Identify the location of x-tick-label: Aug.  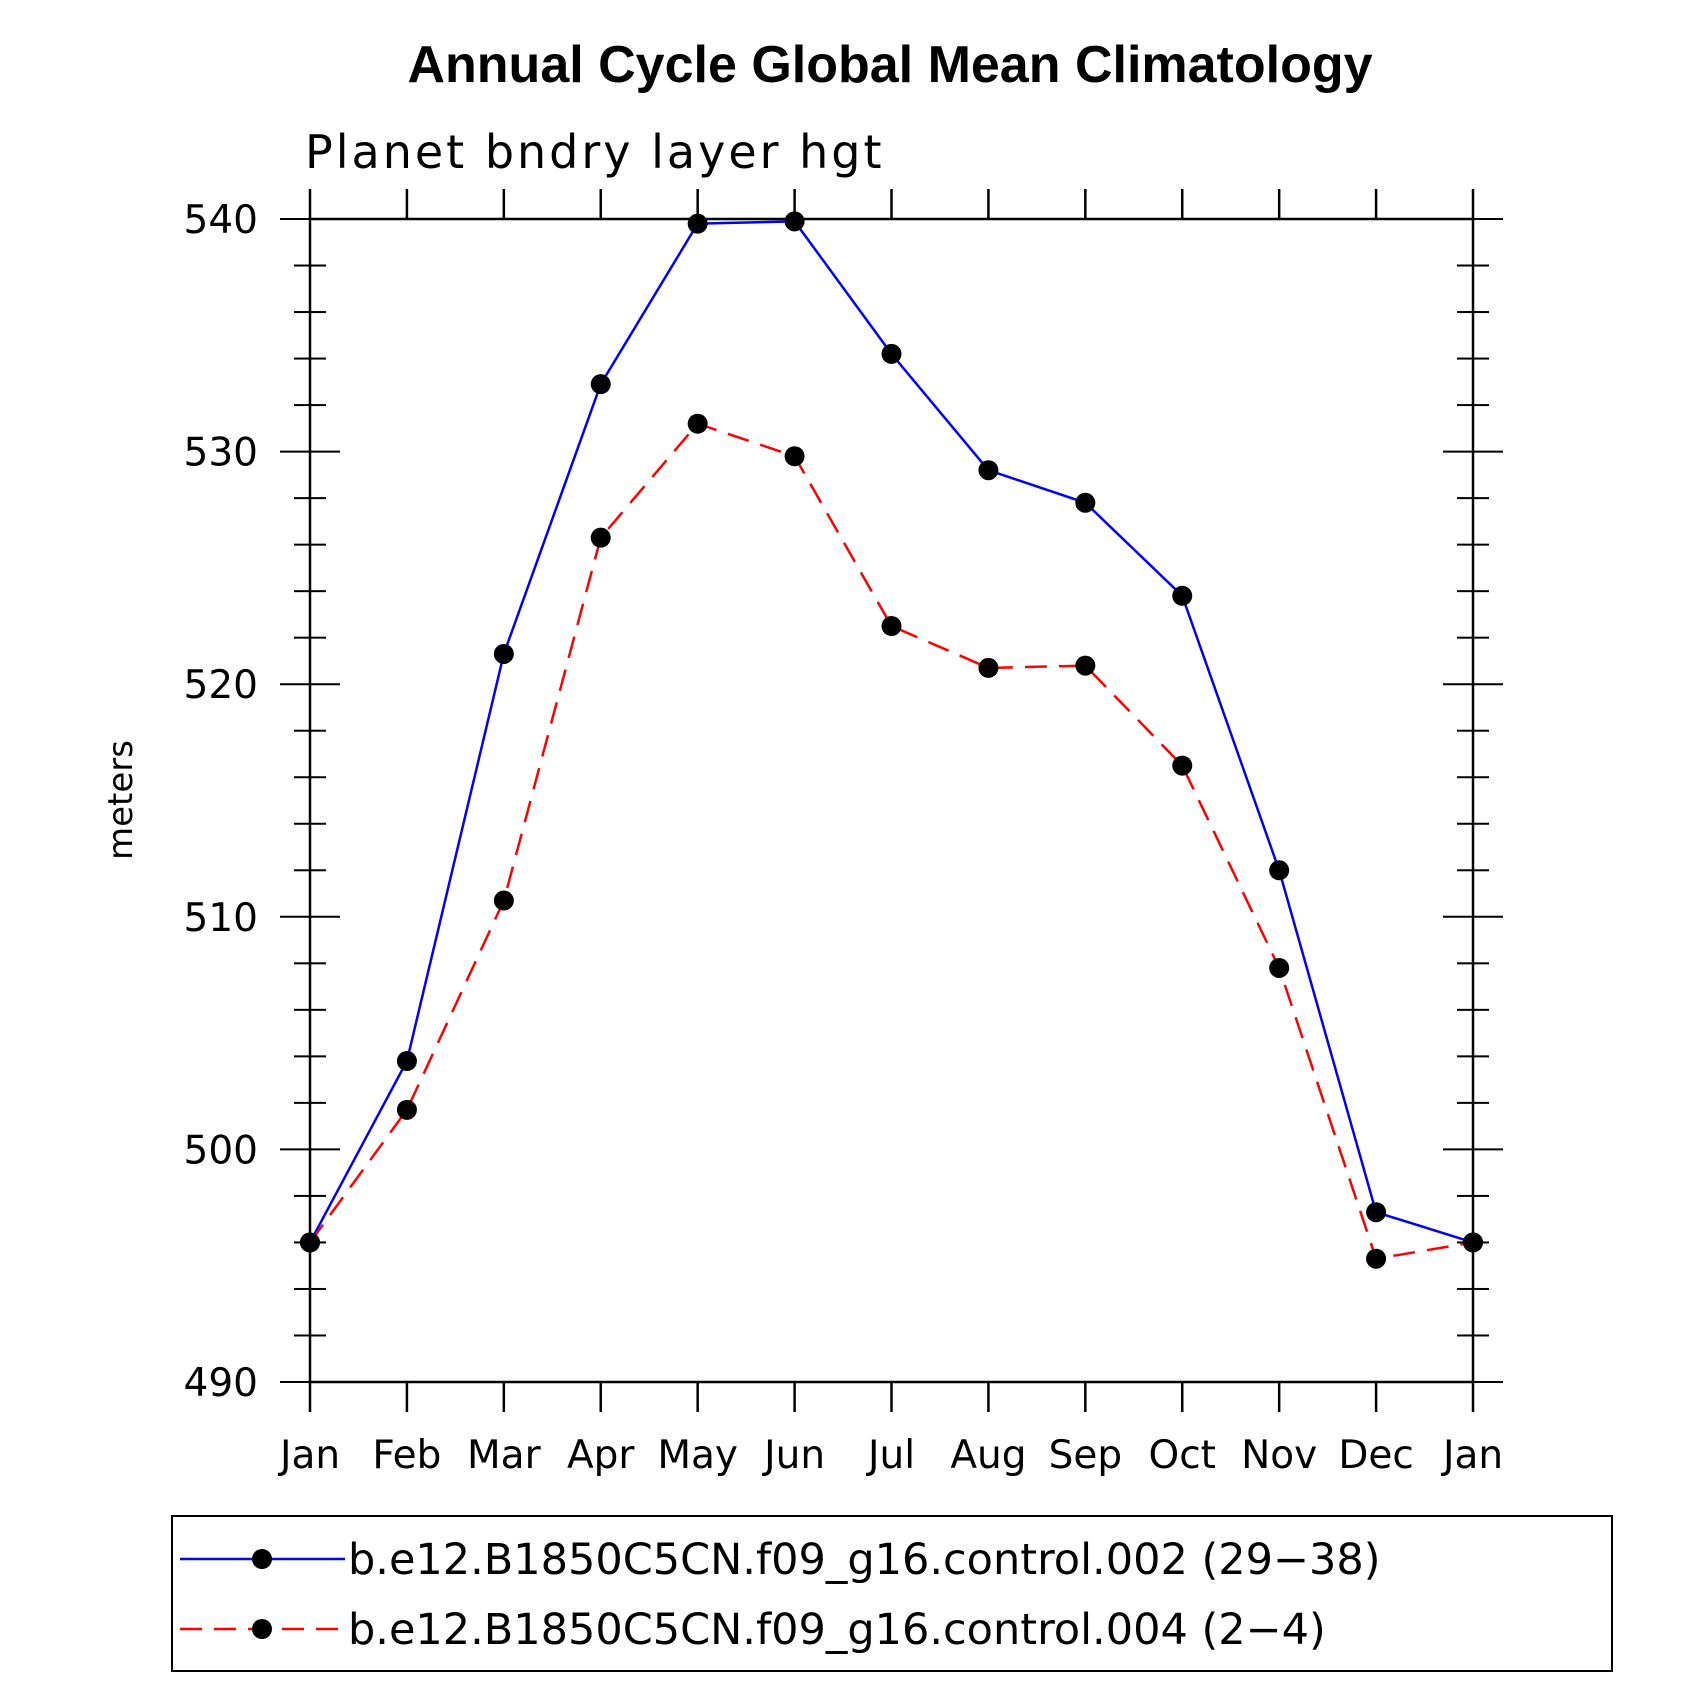
(988, 1455).